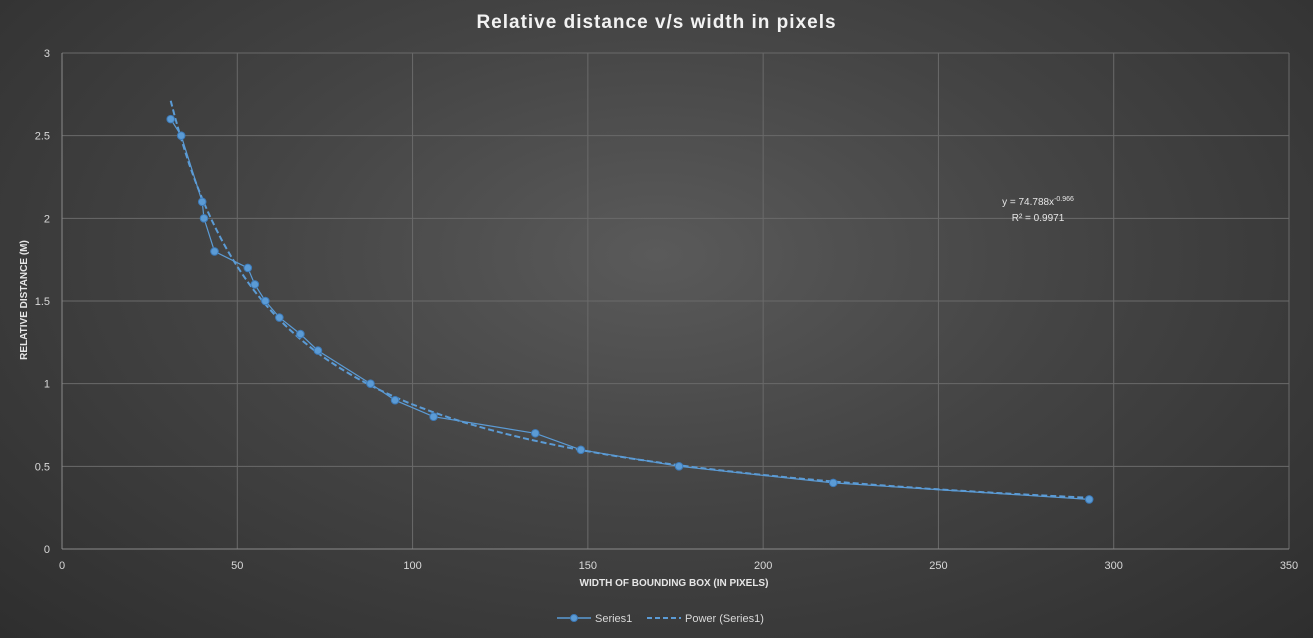 The height and width of the screenshot is (638, 1313). What do you see at coordinates (588, 566) in the screenshot?
I see `x-tick-label: 150` at bounding box center [588, 566].